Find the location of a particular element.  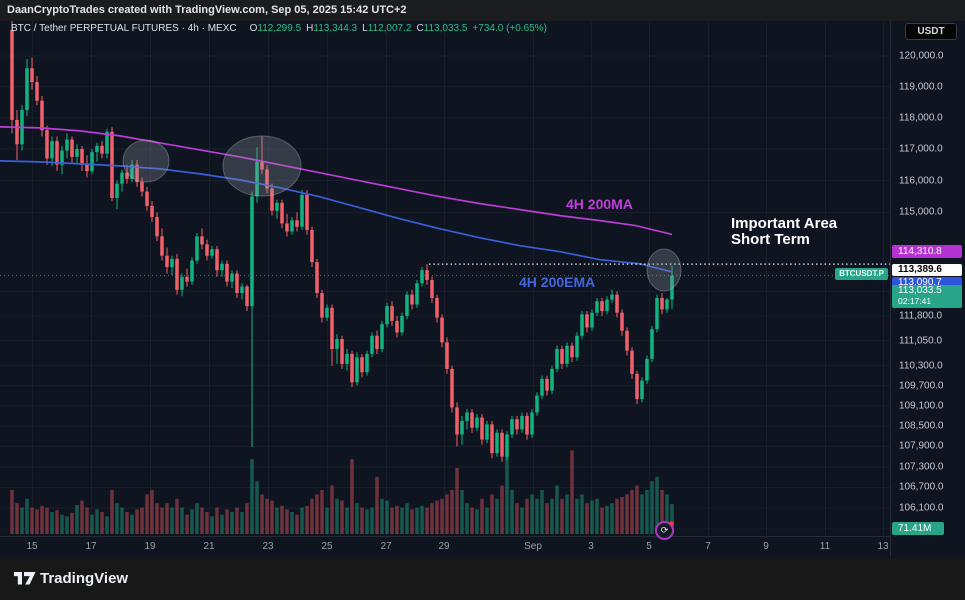

highlight-ellipse is located at coordinates (146, 161).